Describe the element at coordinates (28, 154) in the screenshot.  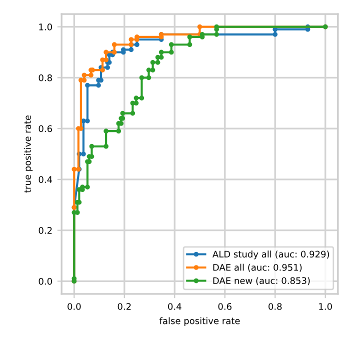
I see `y-axis-title: true positive rate` at that location.